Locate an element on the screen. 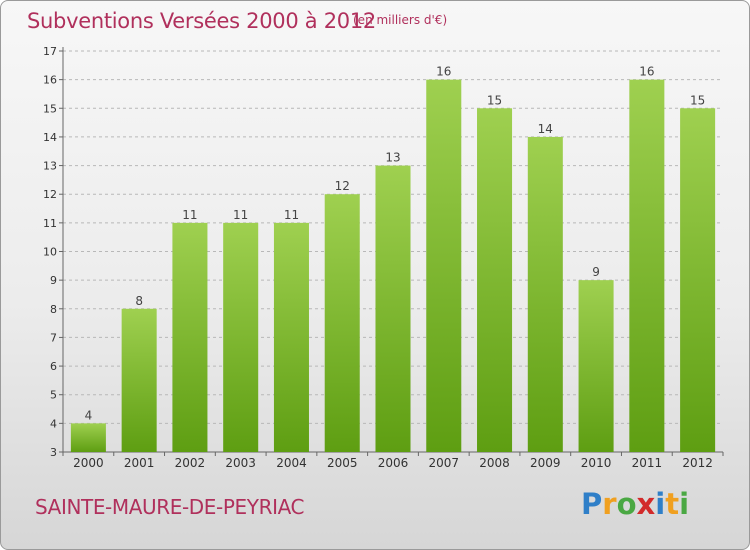 This screenshot has width=750, height=550. x-tick-label: 2007 is located at coordinates (443, 463).